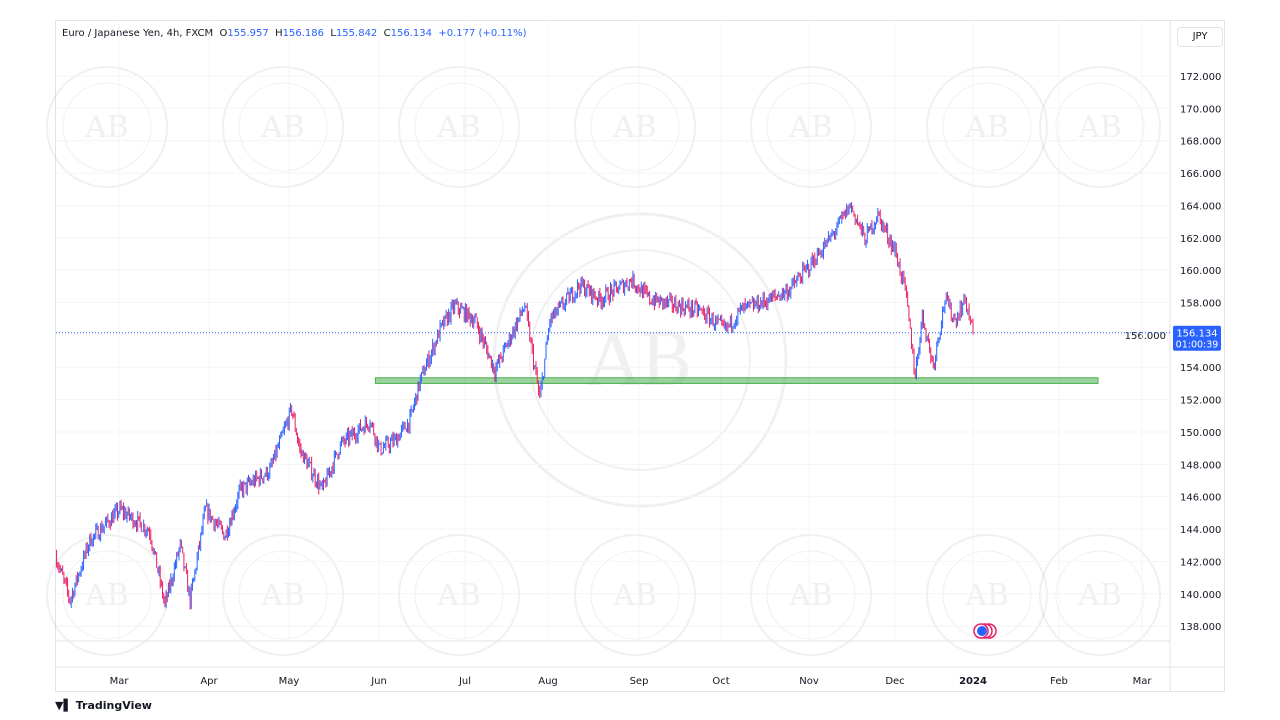 Image resolution: width=1280 pixels, height=720 pixels. I want to click on y-tick-label: 166.000, so click(1200, 174).